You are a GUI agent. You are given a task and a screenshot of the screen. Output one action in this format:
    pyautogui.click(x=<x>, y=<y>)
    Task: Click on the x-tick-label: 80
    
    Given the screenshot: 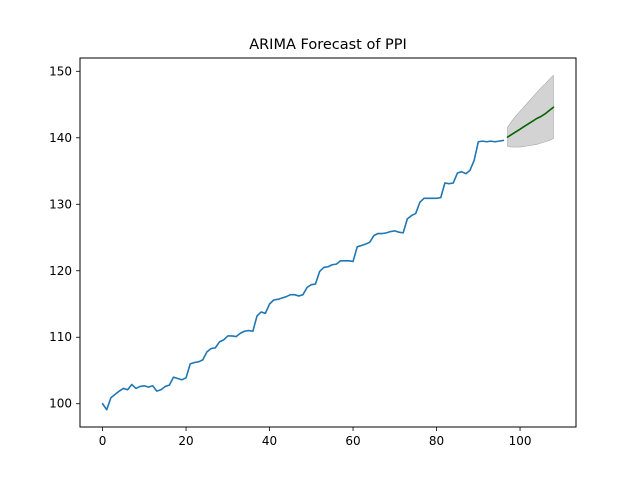 What is the action you would take?
    pyautogui.click(x=436, y=441)
    